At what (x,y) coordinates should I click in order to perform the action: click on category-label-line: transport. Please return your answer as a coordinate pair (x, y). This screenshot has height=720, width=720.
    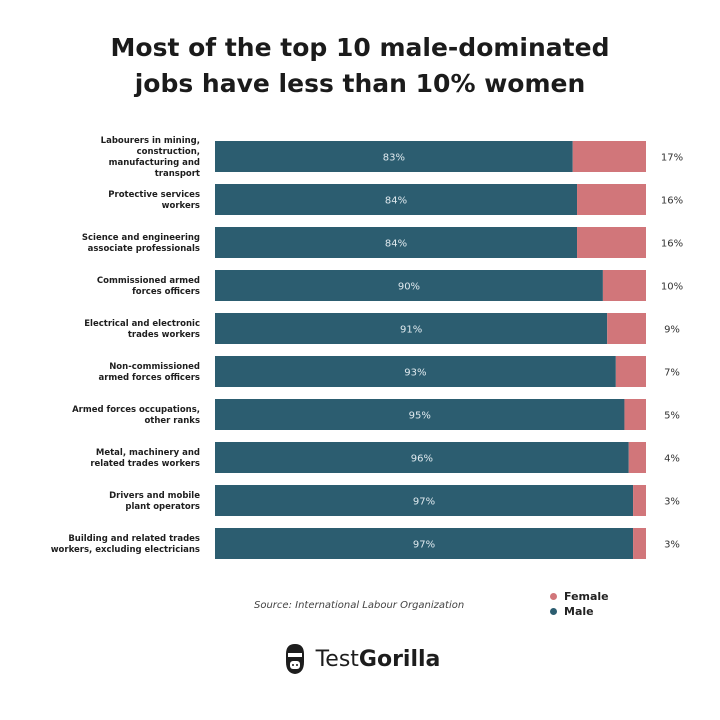
    Looking at the image, I should click on (177, 174).